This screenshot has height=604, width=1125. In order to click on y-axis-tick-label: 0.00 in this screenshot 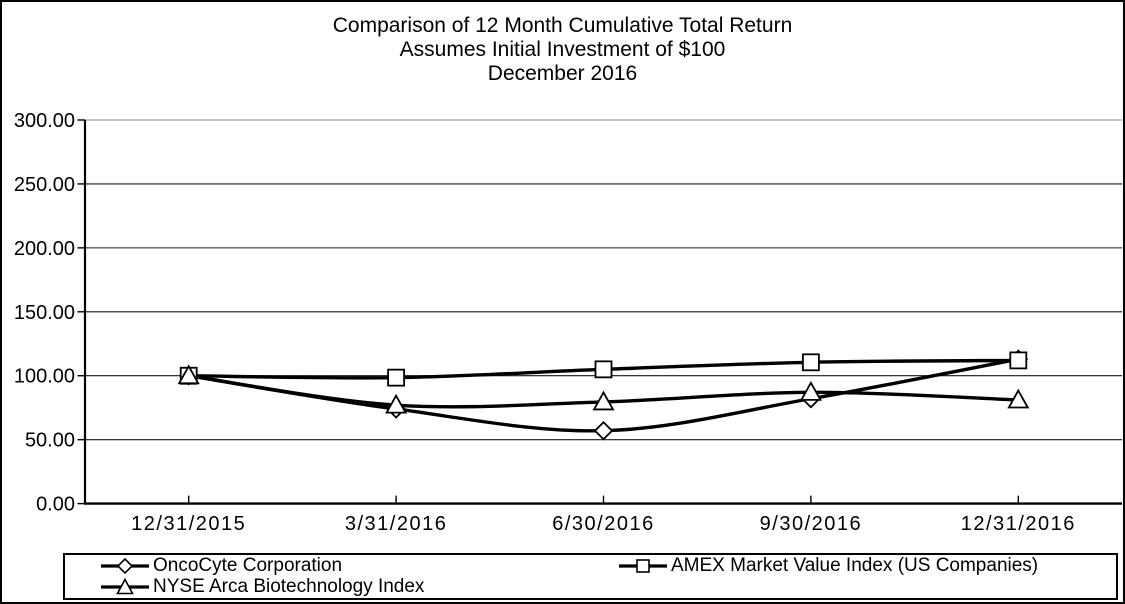, I will do `click(55, 505)`.